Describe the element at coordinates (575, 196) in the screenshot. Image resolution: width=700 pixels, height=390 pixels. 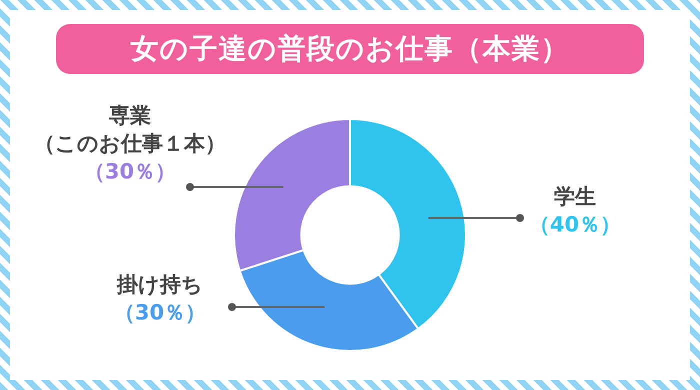
I see `slice-label: 学生` at that location.